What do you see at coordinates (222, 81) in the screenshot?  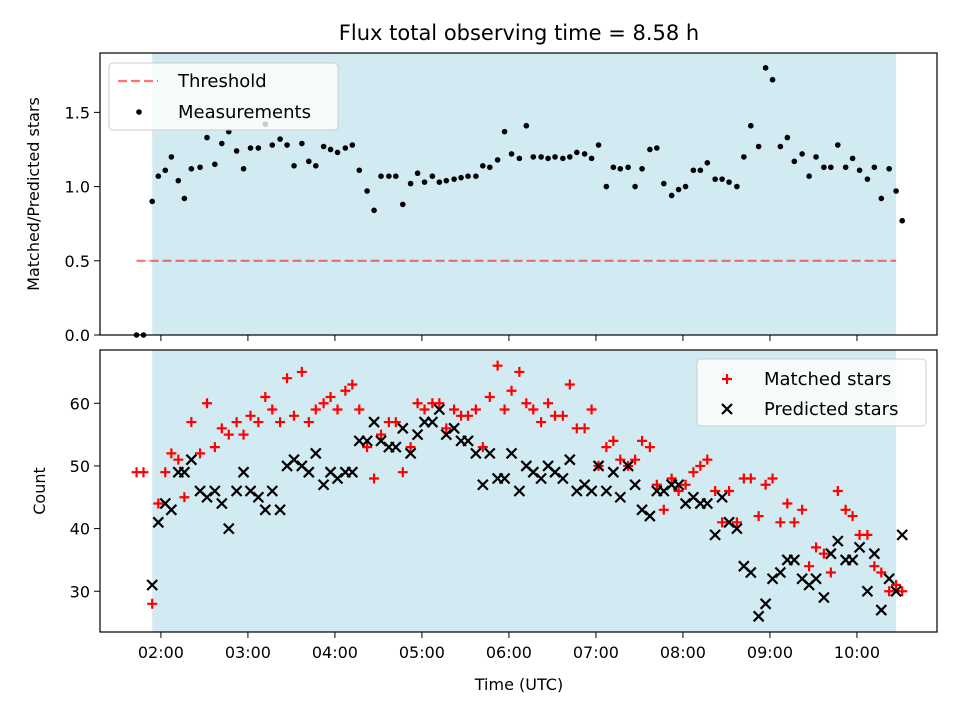 I see `legend-threshold-label: Threshold` at bounding box center [222, 81].